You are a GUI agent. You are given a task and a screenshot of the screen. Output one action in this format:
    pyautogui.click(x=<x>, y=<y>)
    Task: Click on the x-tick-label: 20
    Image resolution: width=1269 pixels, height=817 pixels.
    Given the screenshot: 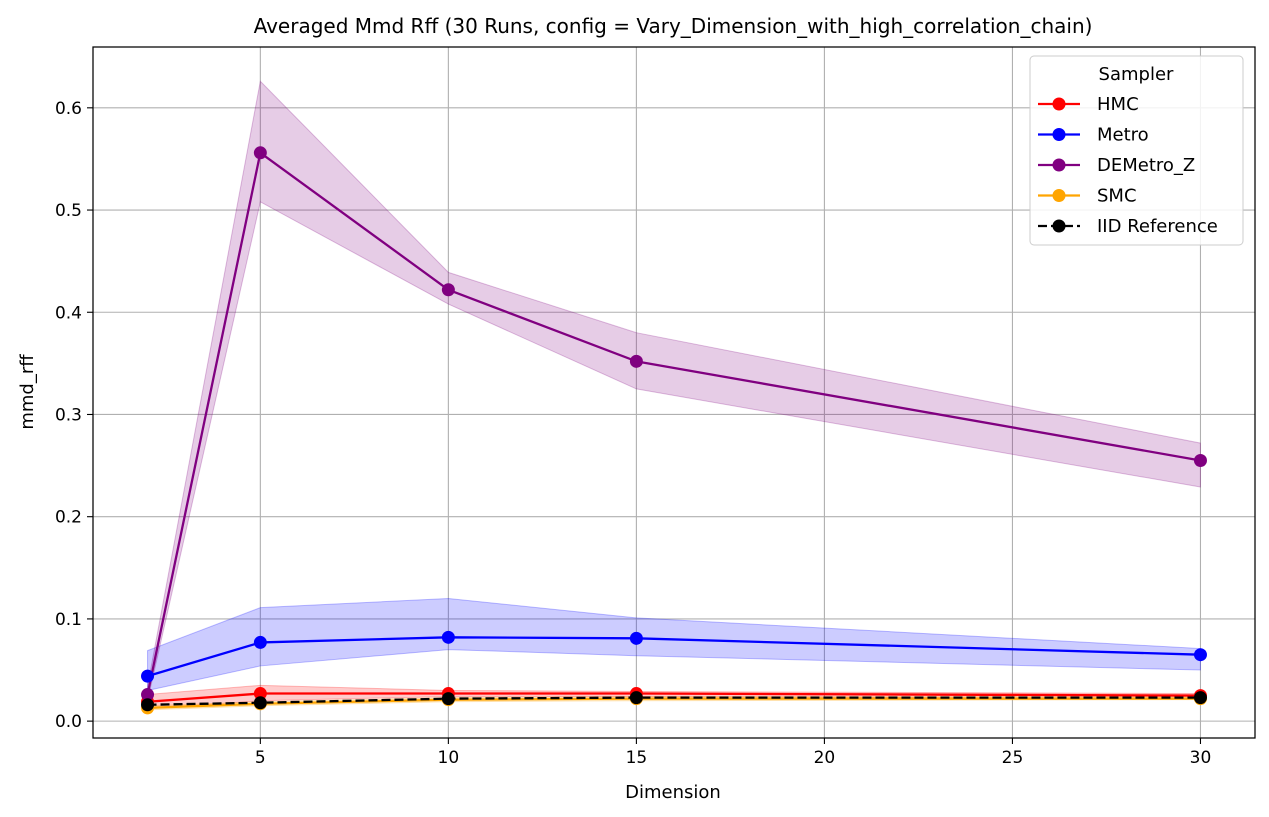 What is the action you would take?
    pyautogui.click(x=825, y=758)
    